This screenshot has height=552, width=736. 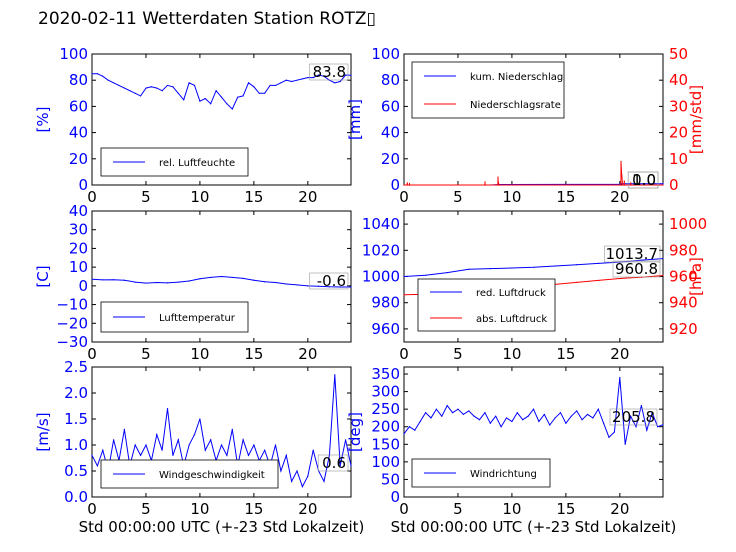 I want to click on pressure-y2axis-label: [hPa], so click(x=696, y=276).